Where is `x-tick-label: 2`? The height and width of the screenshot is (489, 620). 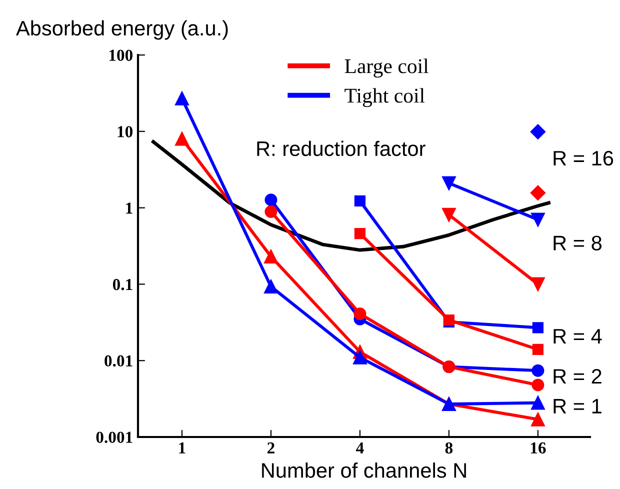
x-tick-label: 2 is located at coordinates (271, 448).